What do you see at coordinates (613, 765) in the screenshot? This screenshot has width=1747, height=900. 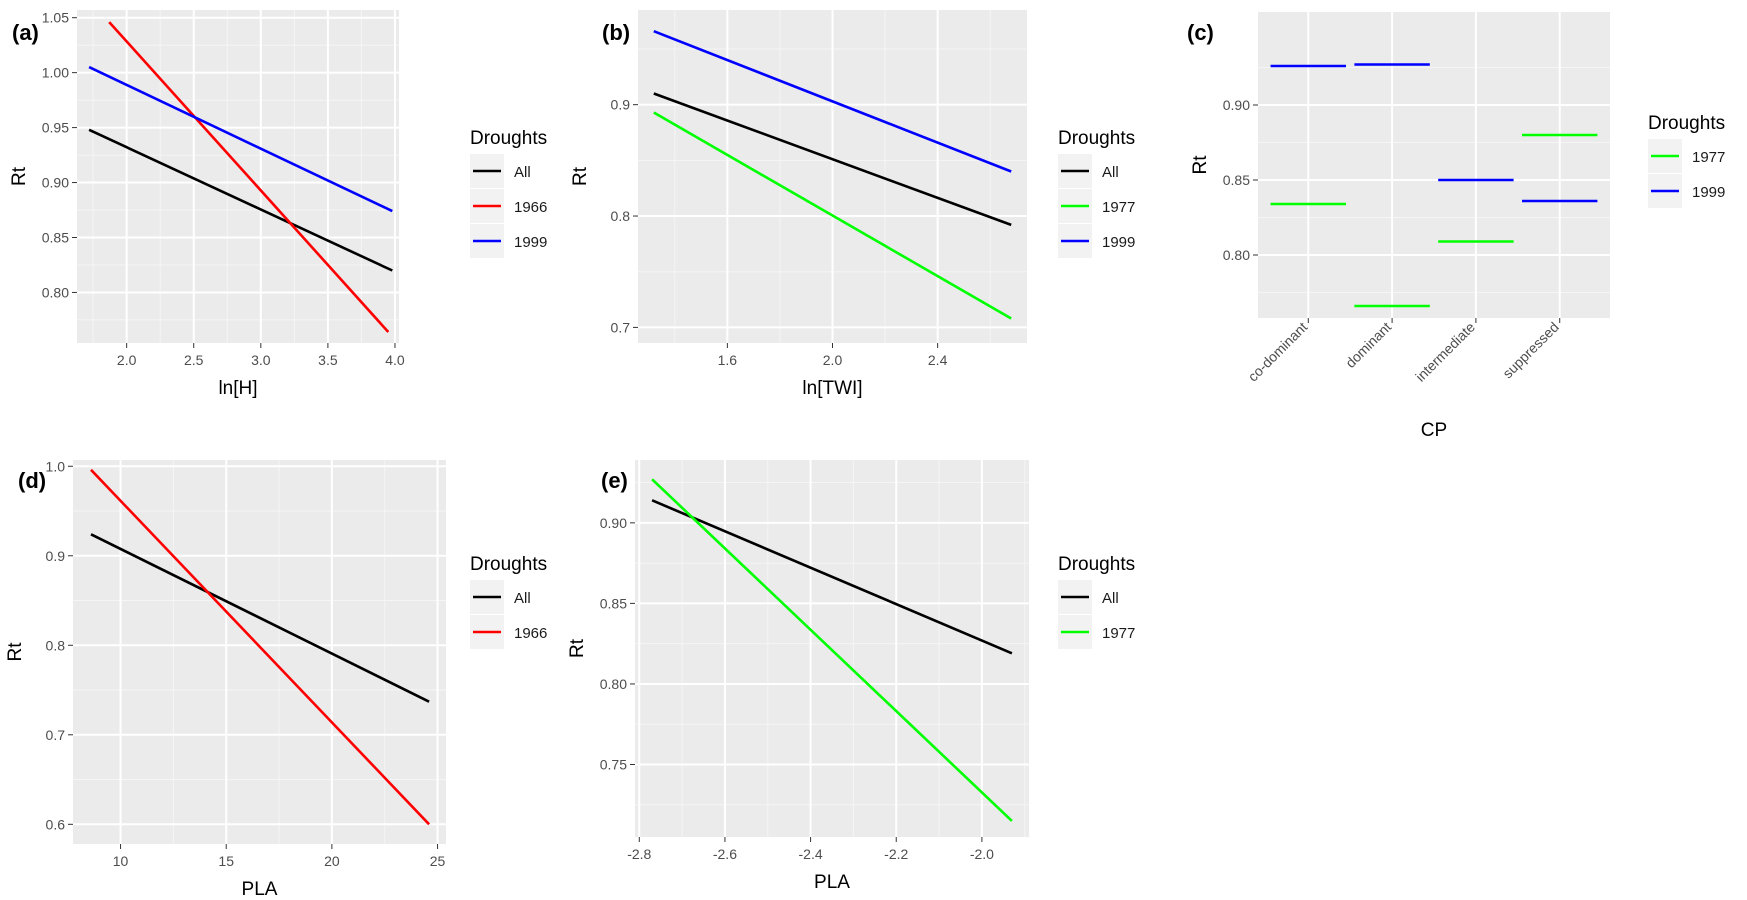 I see `y-tick-label: 0.75` at bounding box center [613, 765].